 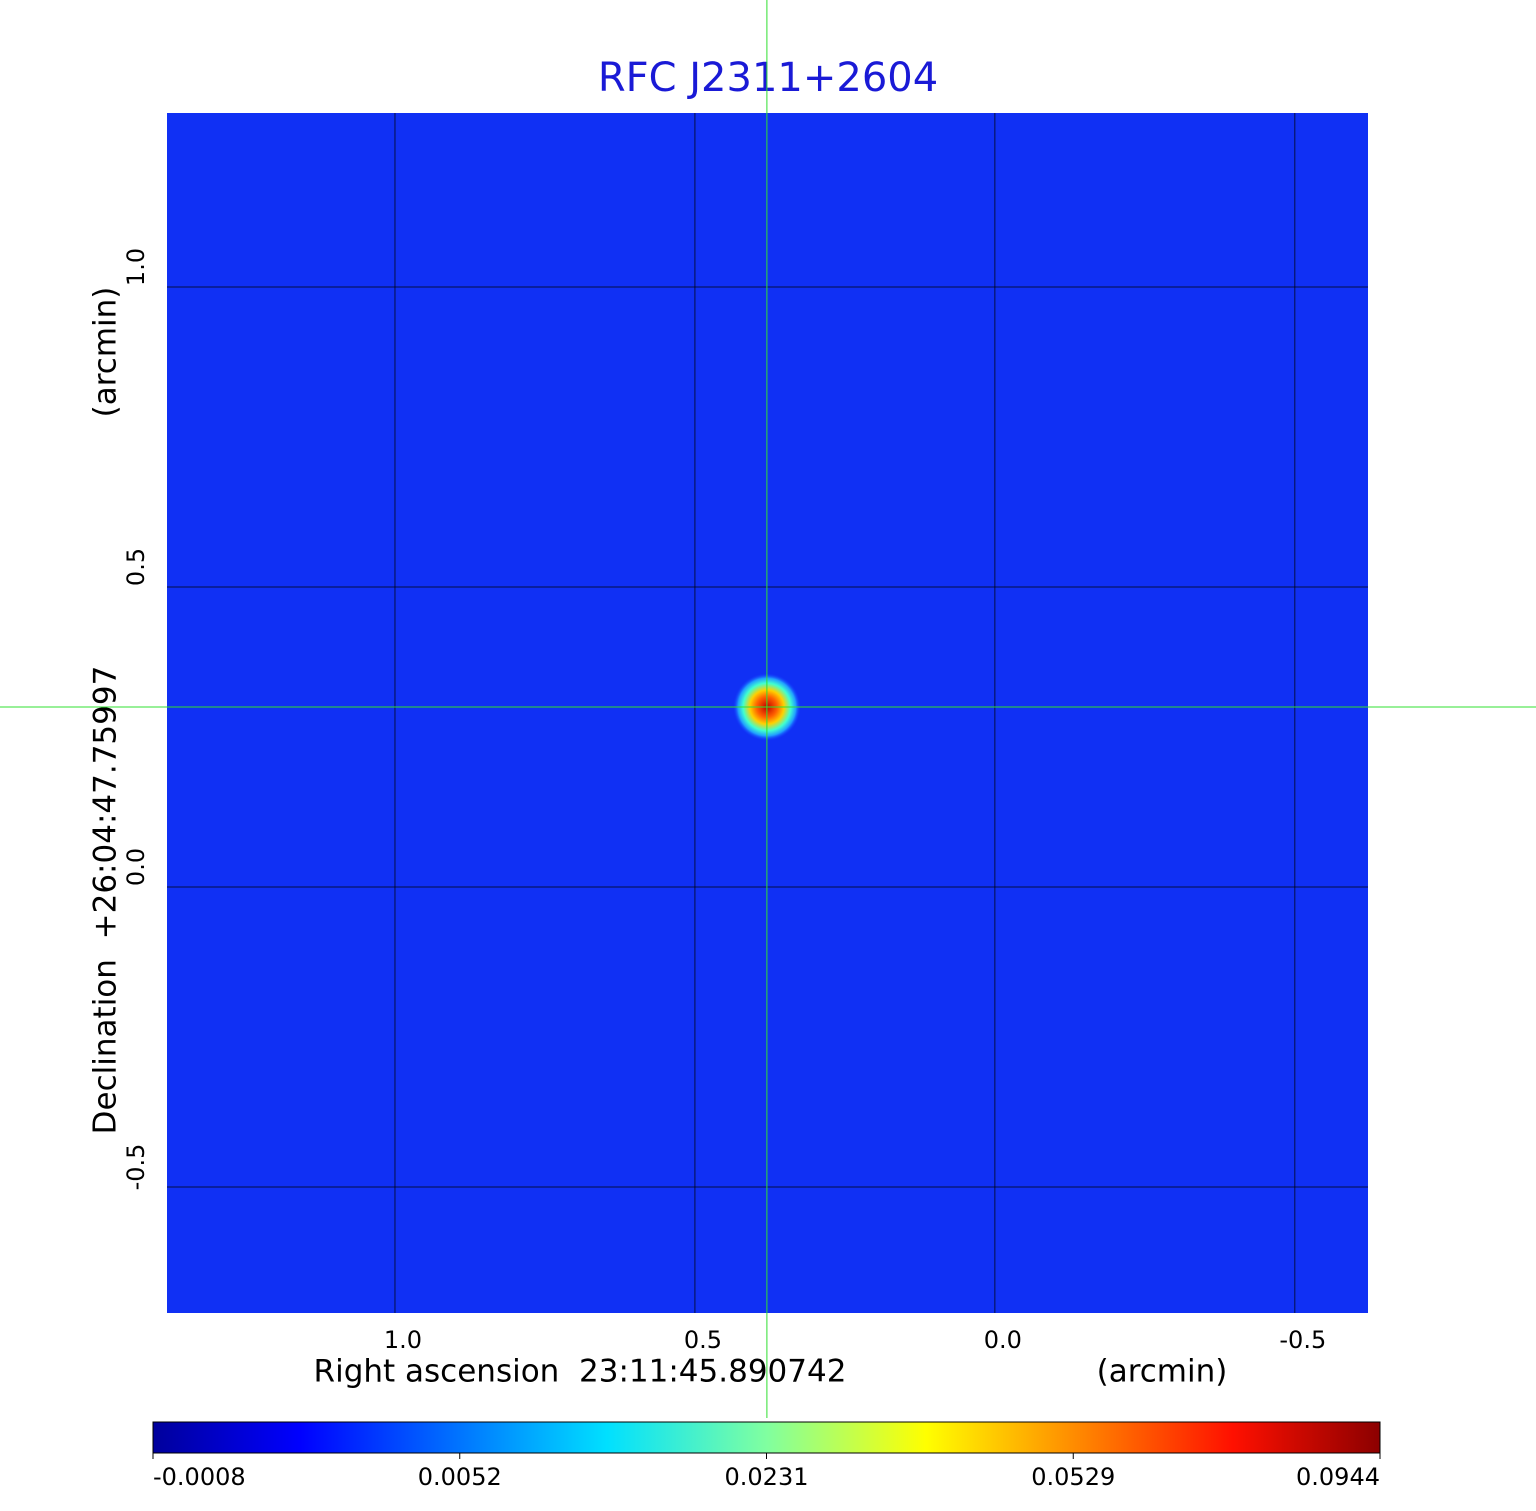 What do you see at coordinates (106, 900) in the screenshot?
I see `y-axis-label: Declination +26:04:47.75997` at bounding box center [106, 900].